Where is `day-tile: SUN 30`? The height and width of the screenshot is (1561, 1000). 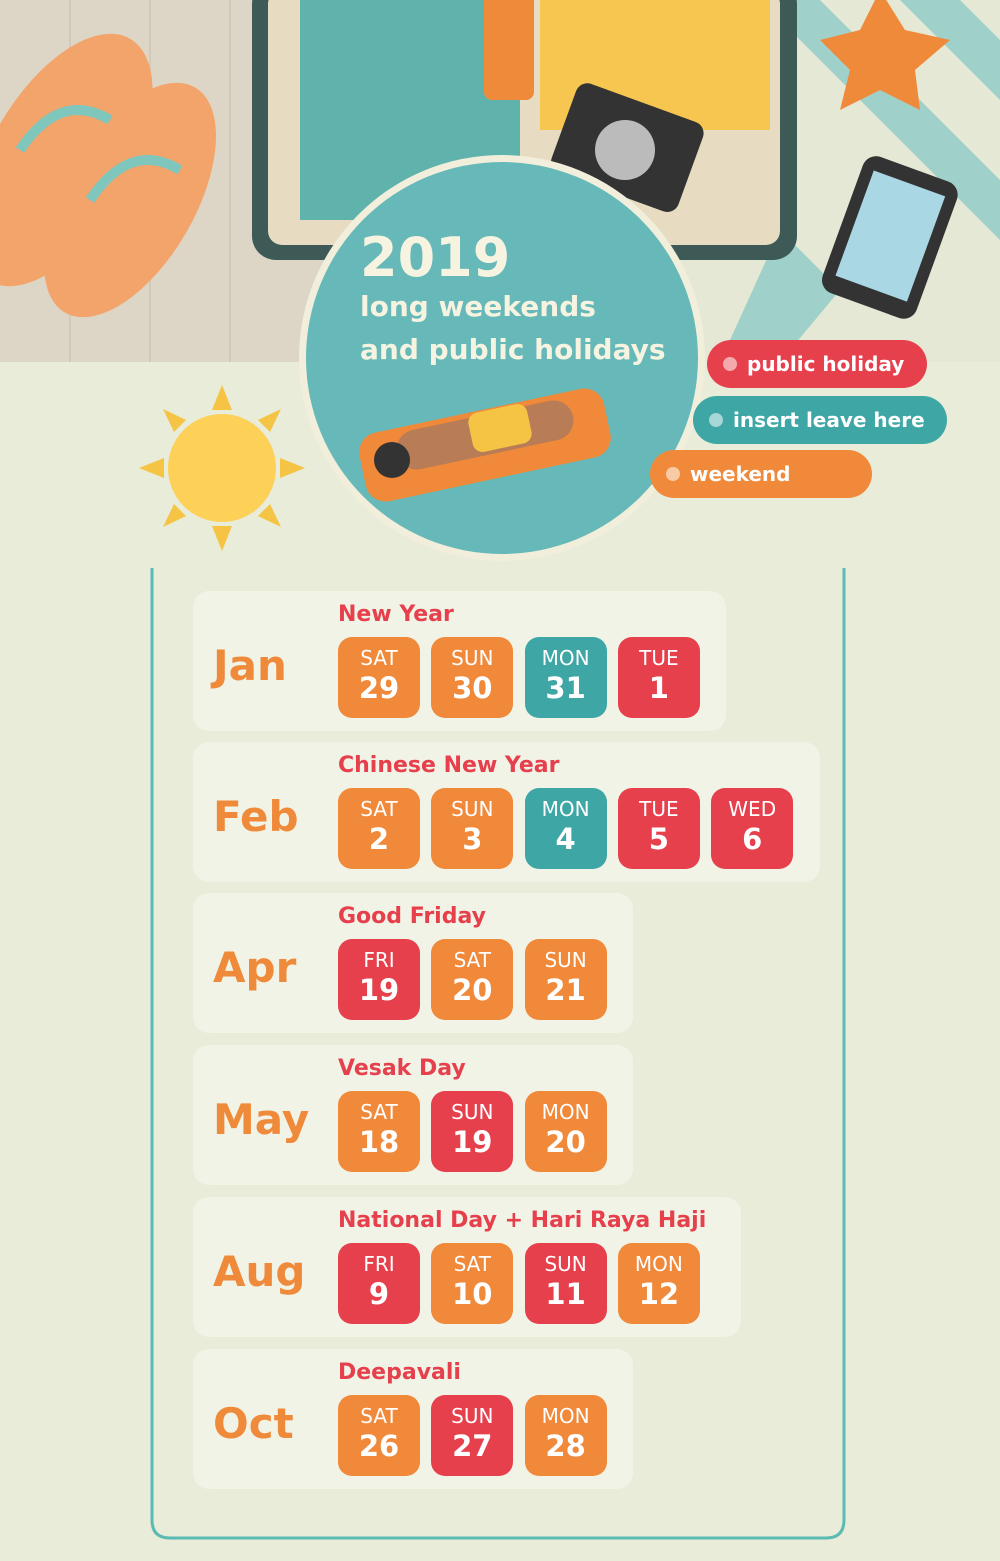
day-tile: SUN 30 is located at coordinates (472, 677).